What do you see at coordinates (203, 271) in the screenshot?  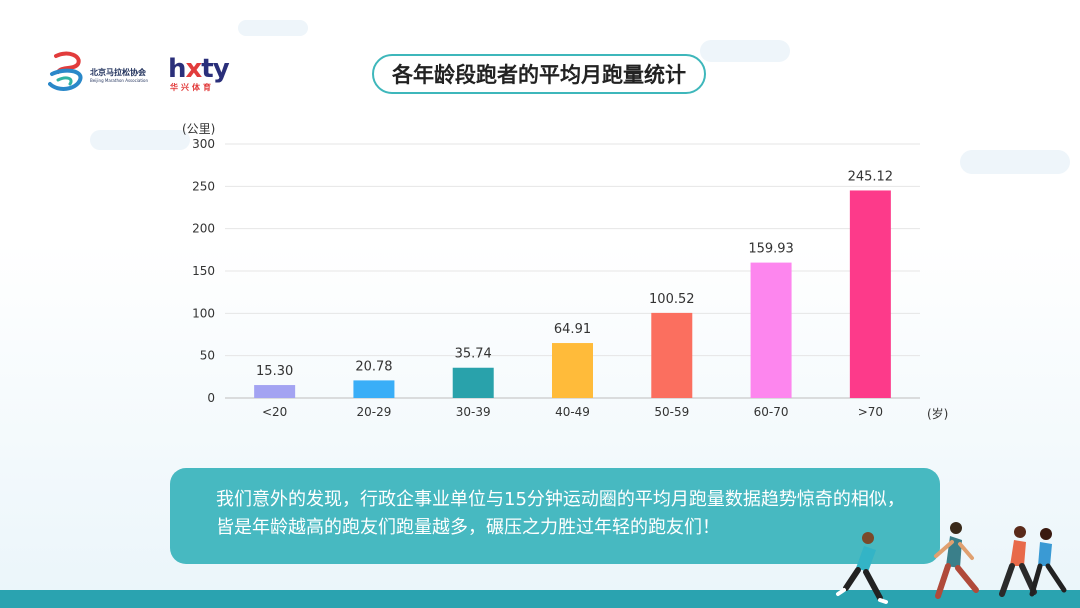 I see `y-tick-label: 150` at bounding box center [203, 271].